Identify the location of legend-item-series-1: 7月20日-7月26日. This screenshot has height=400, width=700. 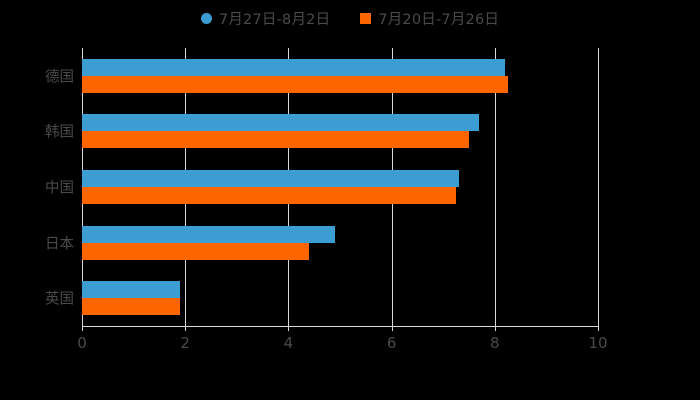
(429, 18).